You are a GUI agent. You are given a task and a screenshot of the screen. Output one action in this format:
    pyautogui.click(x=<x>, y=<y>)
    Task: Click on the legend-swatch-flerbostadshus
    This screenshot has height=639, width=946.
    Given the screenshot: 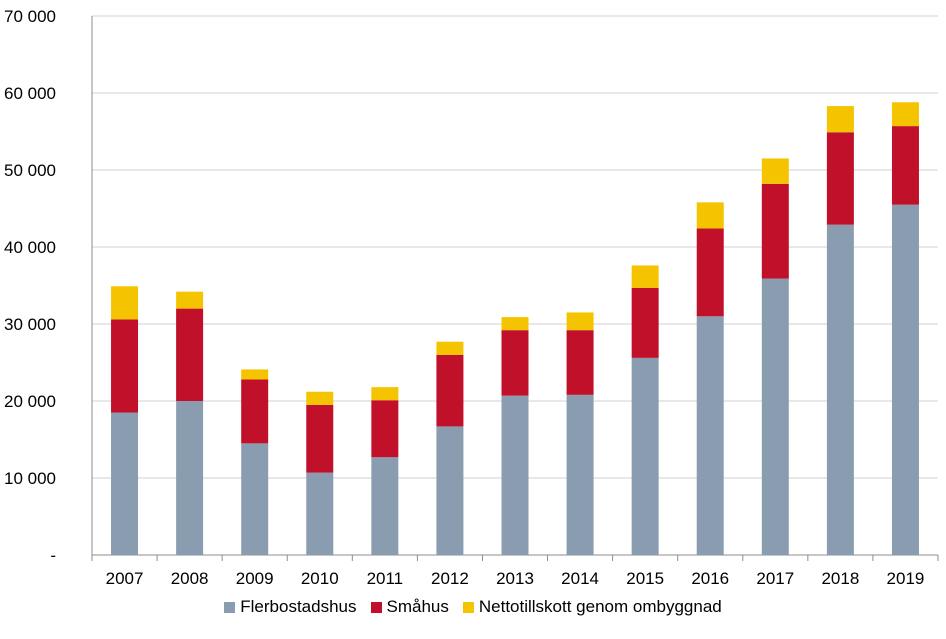 What is the action you would take?
    pyautogui.click(x=230, y=607)
    